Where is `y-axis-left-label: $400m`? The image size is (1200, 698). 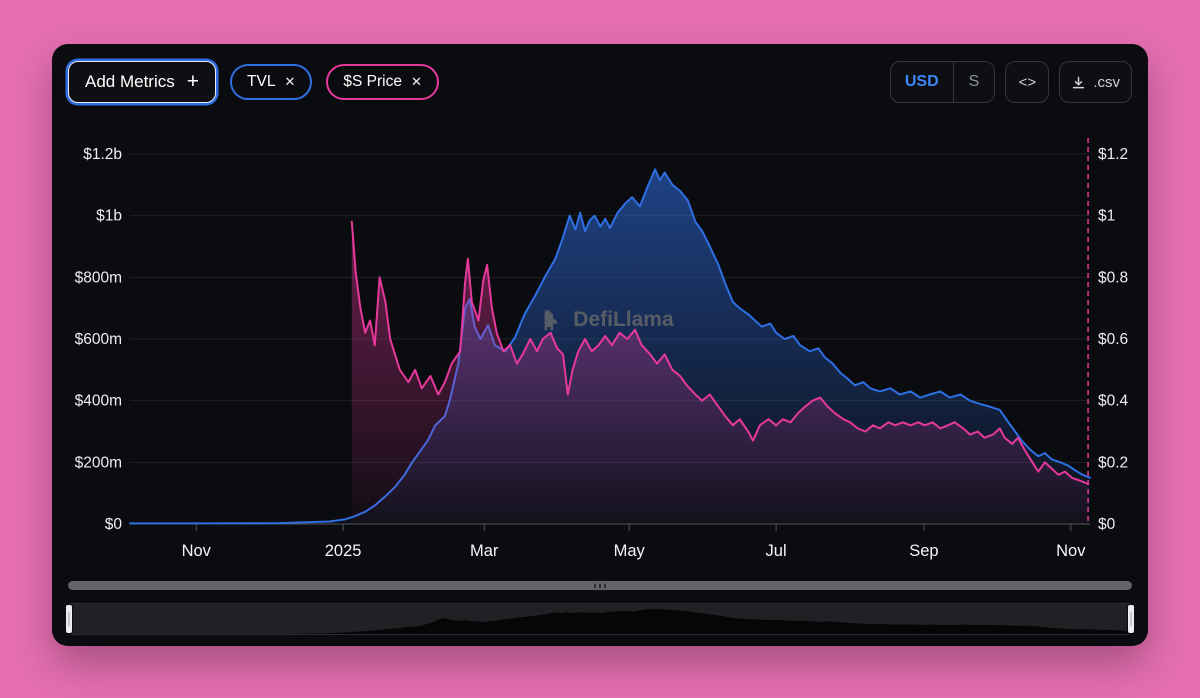
y-axis-left-label: $400m is located at coordinates (98, 401).